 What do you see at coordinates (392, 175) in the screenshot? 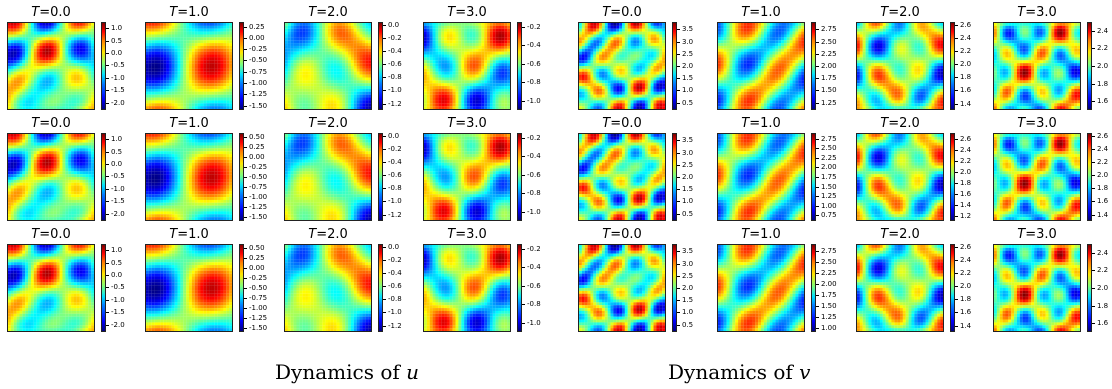
I see `panel-u-r2-c3-colorbar-tick: -0.6` at bounding box center [392, 175].